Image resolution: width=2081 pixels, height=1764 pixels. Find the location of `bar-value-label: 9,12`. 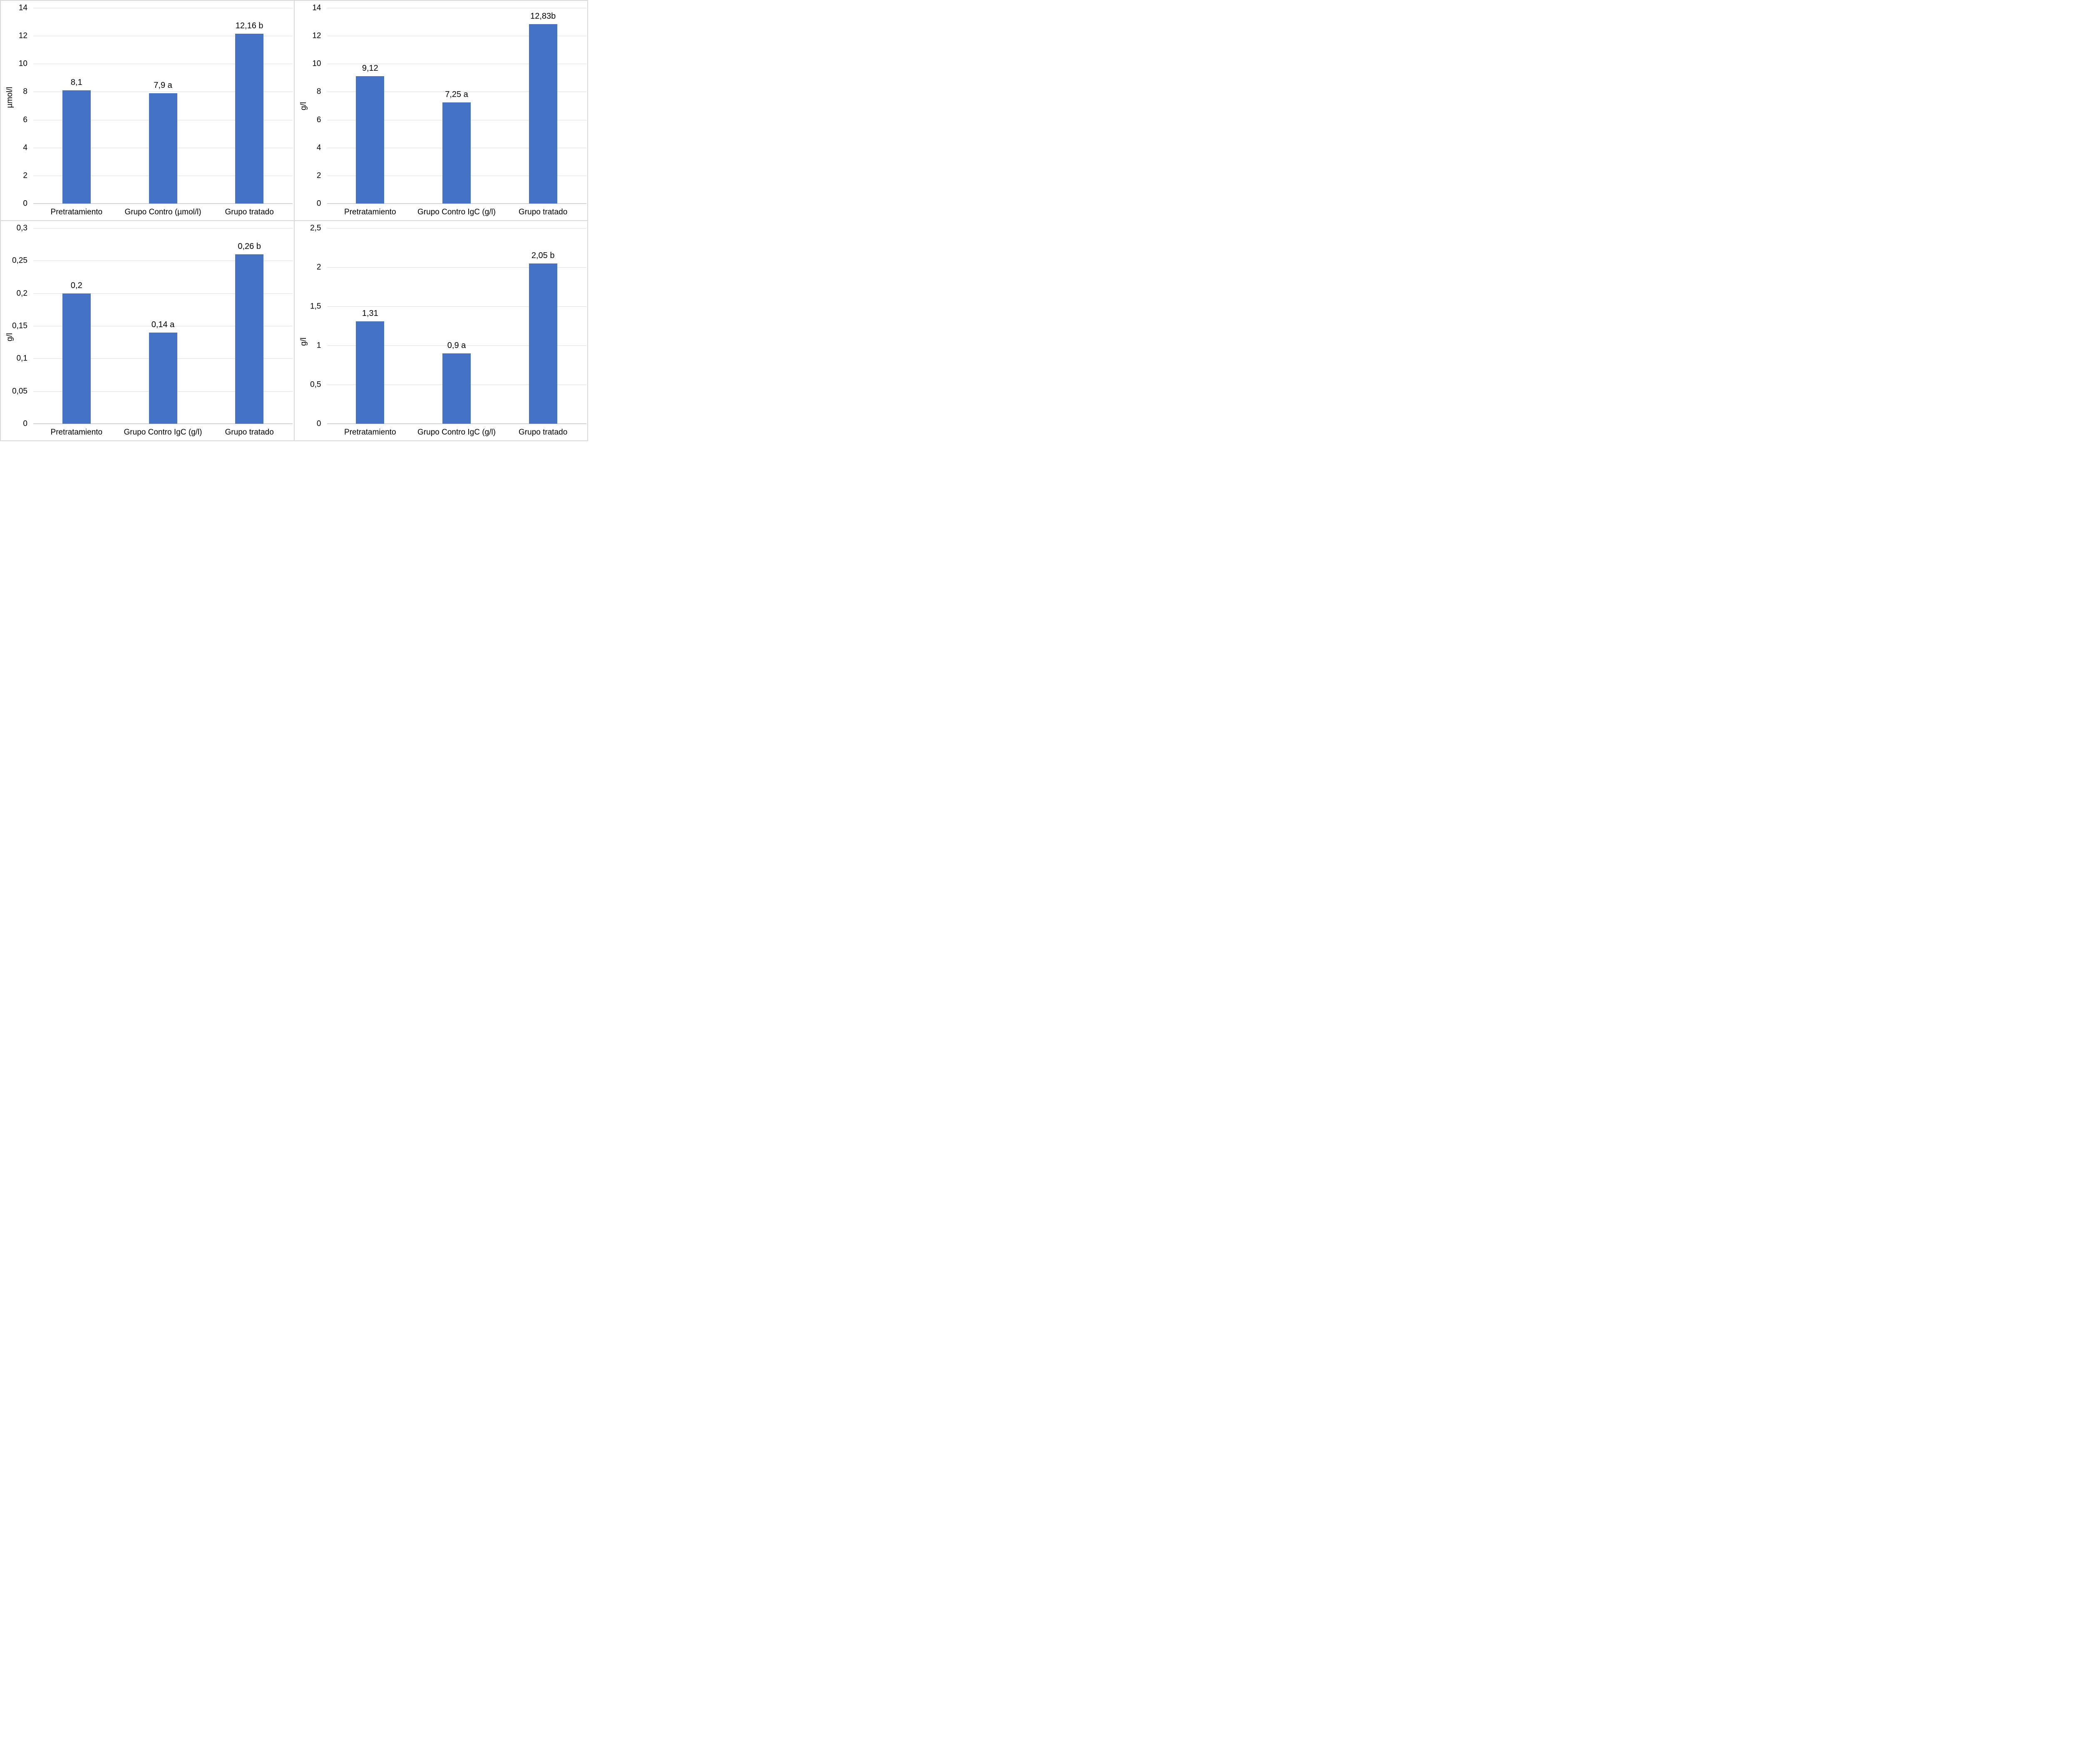

bar-value-label: 9,12 is located at coordinates (370, 68).